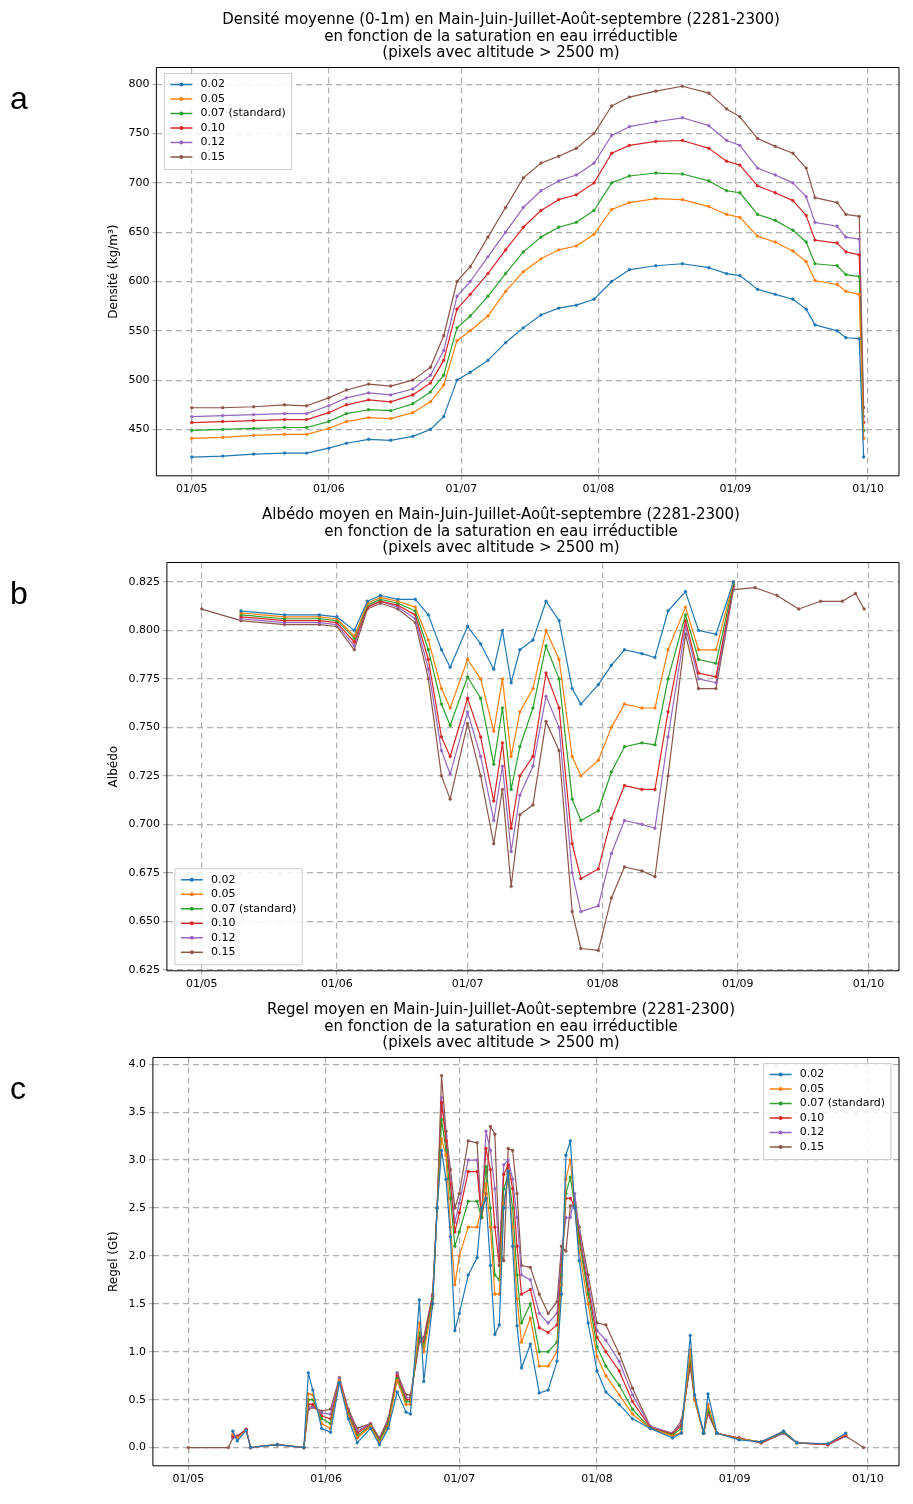  I want to click on y-tick-label: 0.5, so click(137, 1399).